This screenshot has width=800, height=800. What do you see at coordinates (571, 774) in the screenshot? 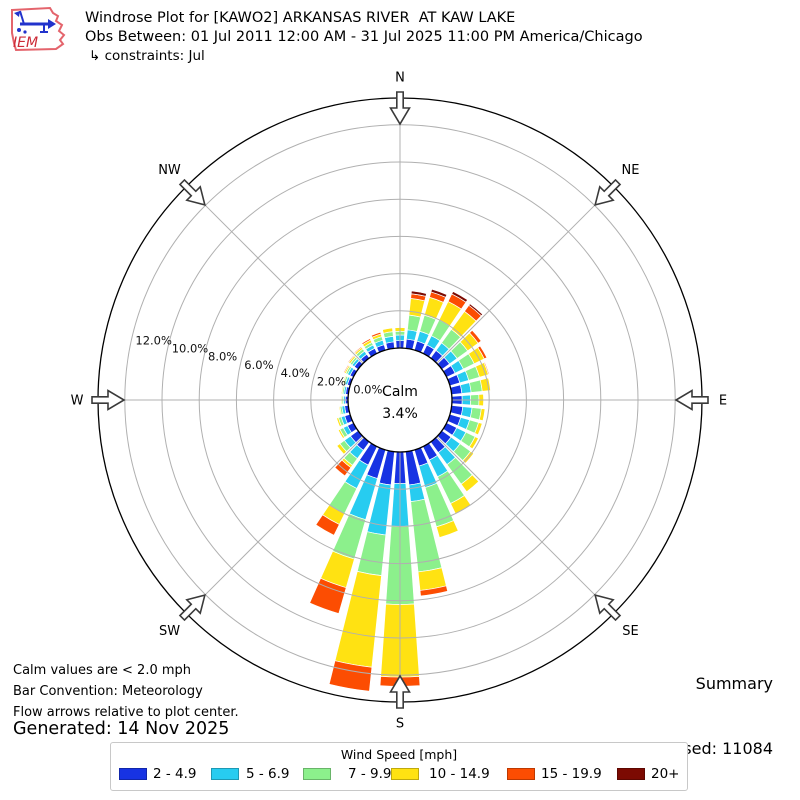
I see `legend-label-5: 15 - 19.9` at bounding box center [571, 774].